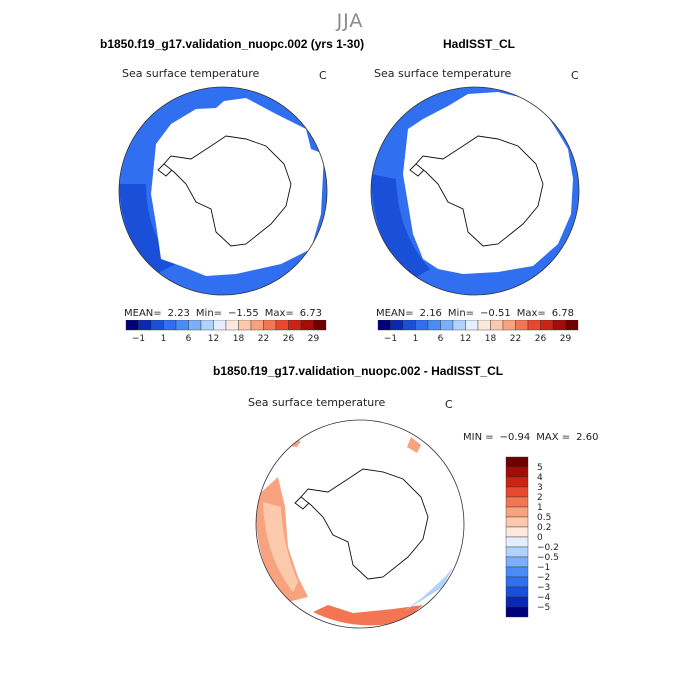  I want to click on panel-1-polar-map, so click(223, 191).